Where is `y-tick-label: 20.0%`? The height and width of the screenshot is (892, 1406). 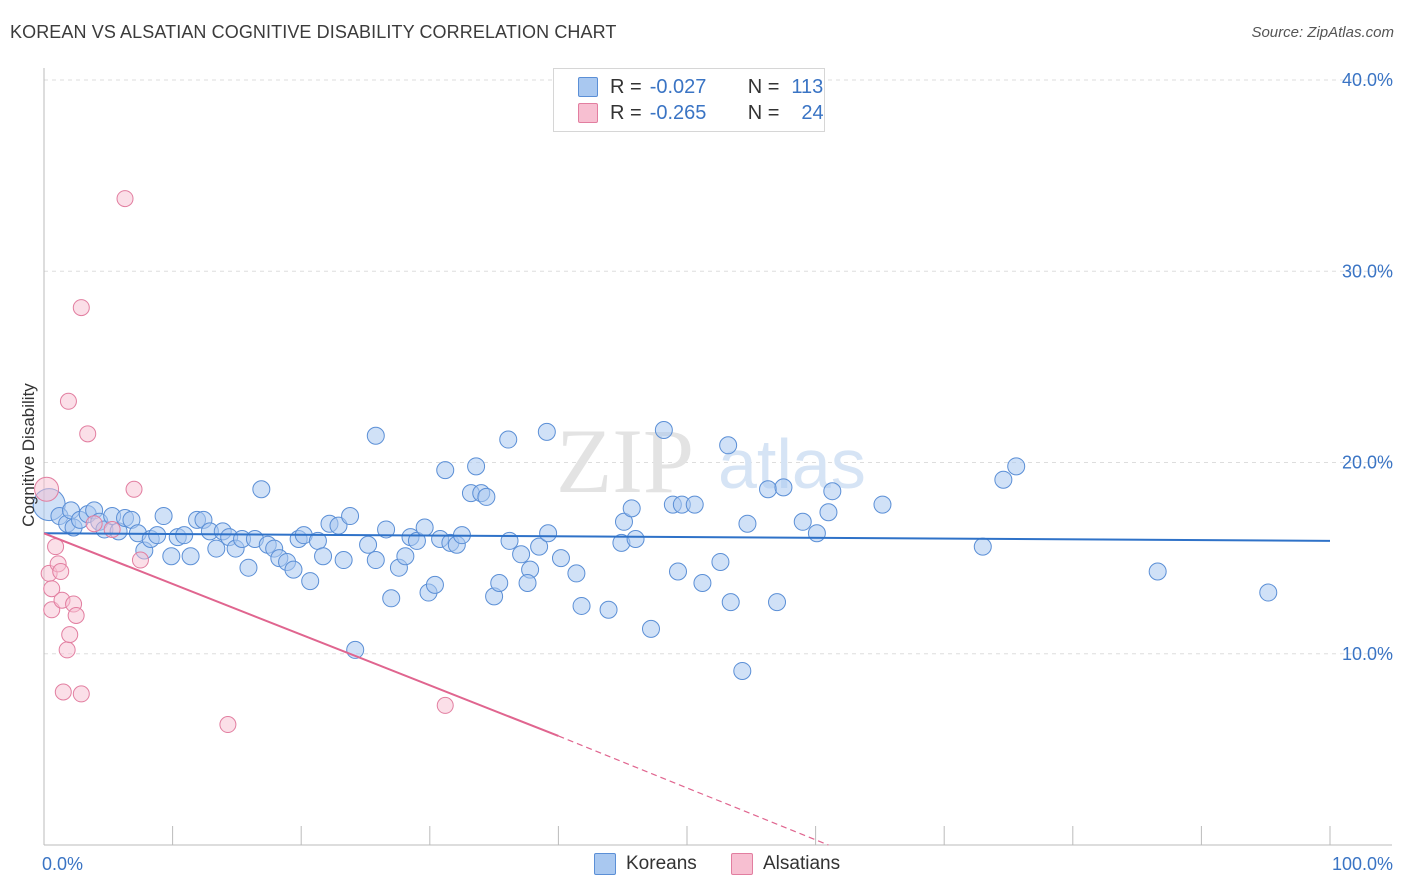 y-tick-label: 20.0% is located at coordinates (1367, 463).